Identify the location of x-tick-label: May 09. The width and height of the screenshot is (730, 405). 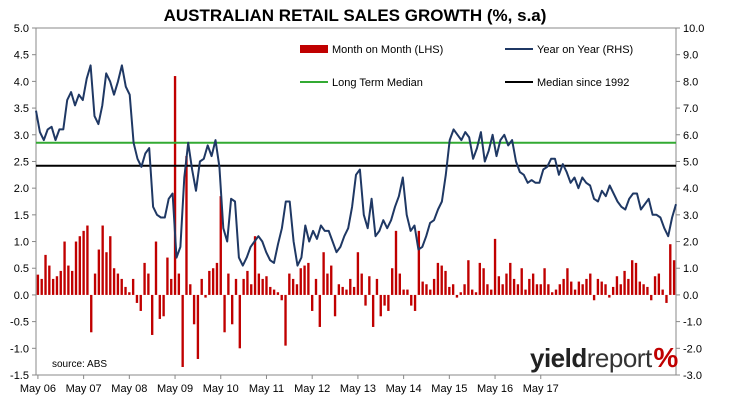
(175, 389).